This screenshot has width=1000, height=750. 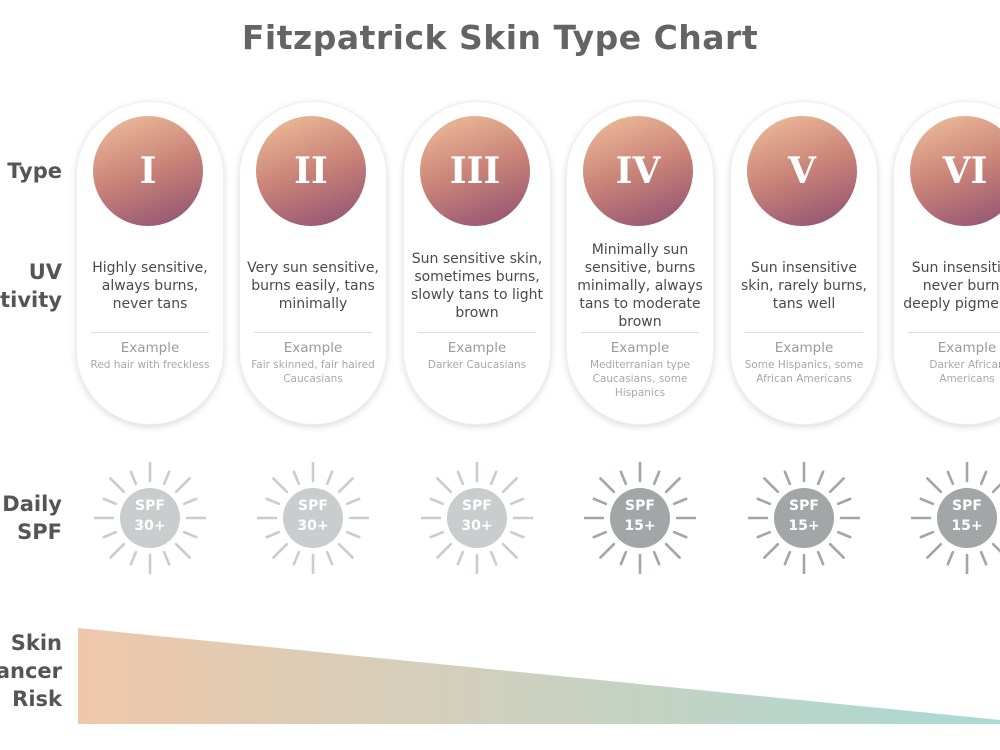 I want to click on spf-sun-icon-3: SPF 30+, so click(x=477, y=518).